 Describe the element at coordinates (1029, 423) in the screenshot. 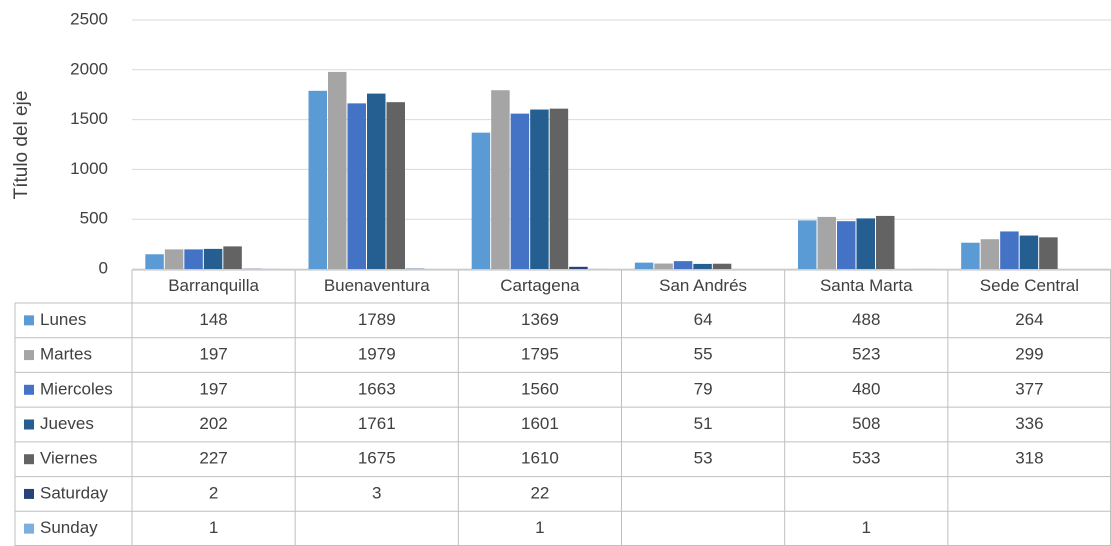

I see `table-cell: 336` at that location.